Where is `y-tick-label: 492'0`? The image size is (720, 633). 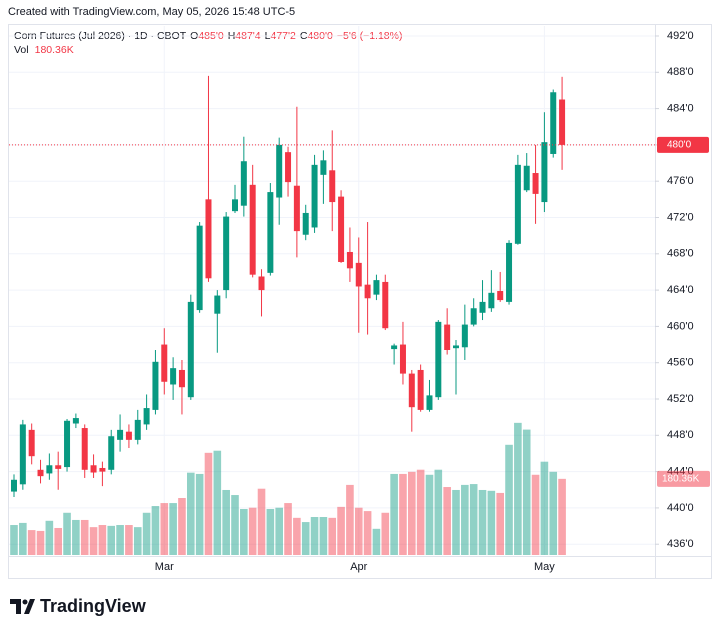 y-tick-label: 492'0 is located at coordinates (680, 36).